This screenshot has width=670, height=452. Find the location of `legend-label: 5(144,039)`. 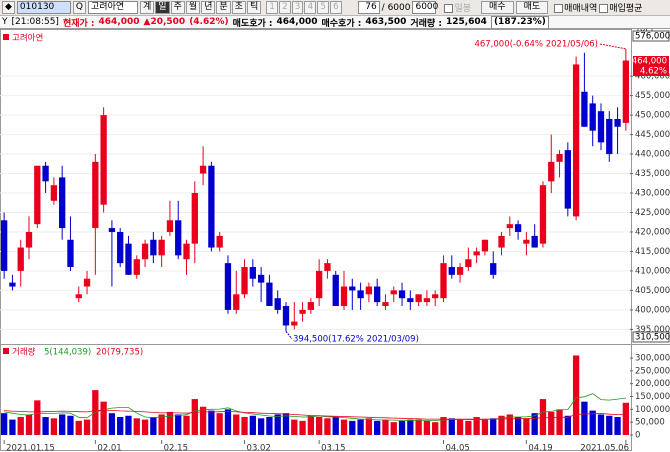

legend-label: 5(144,039) is located at coordinates (67, 353).